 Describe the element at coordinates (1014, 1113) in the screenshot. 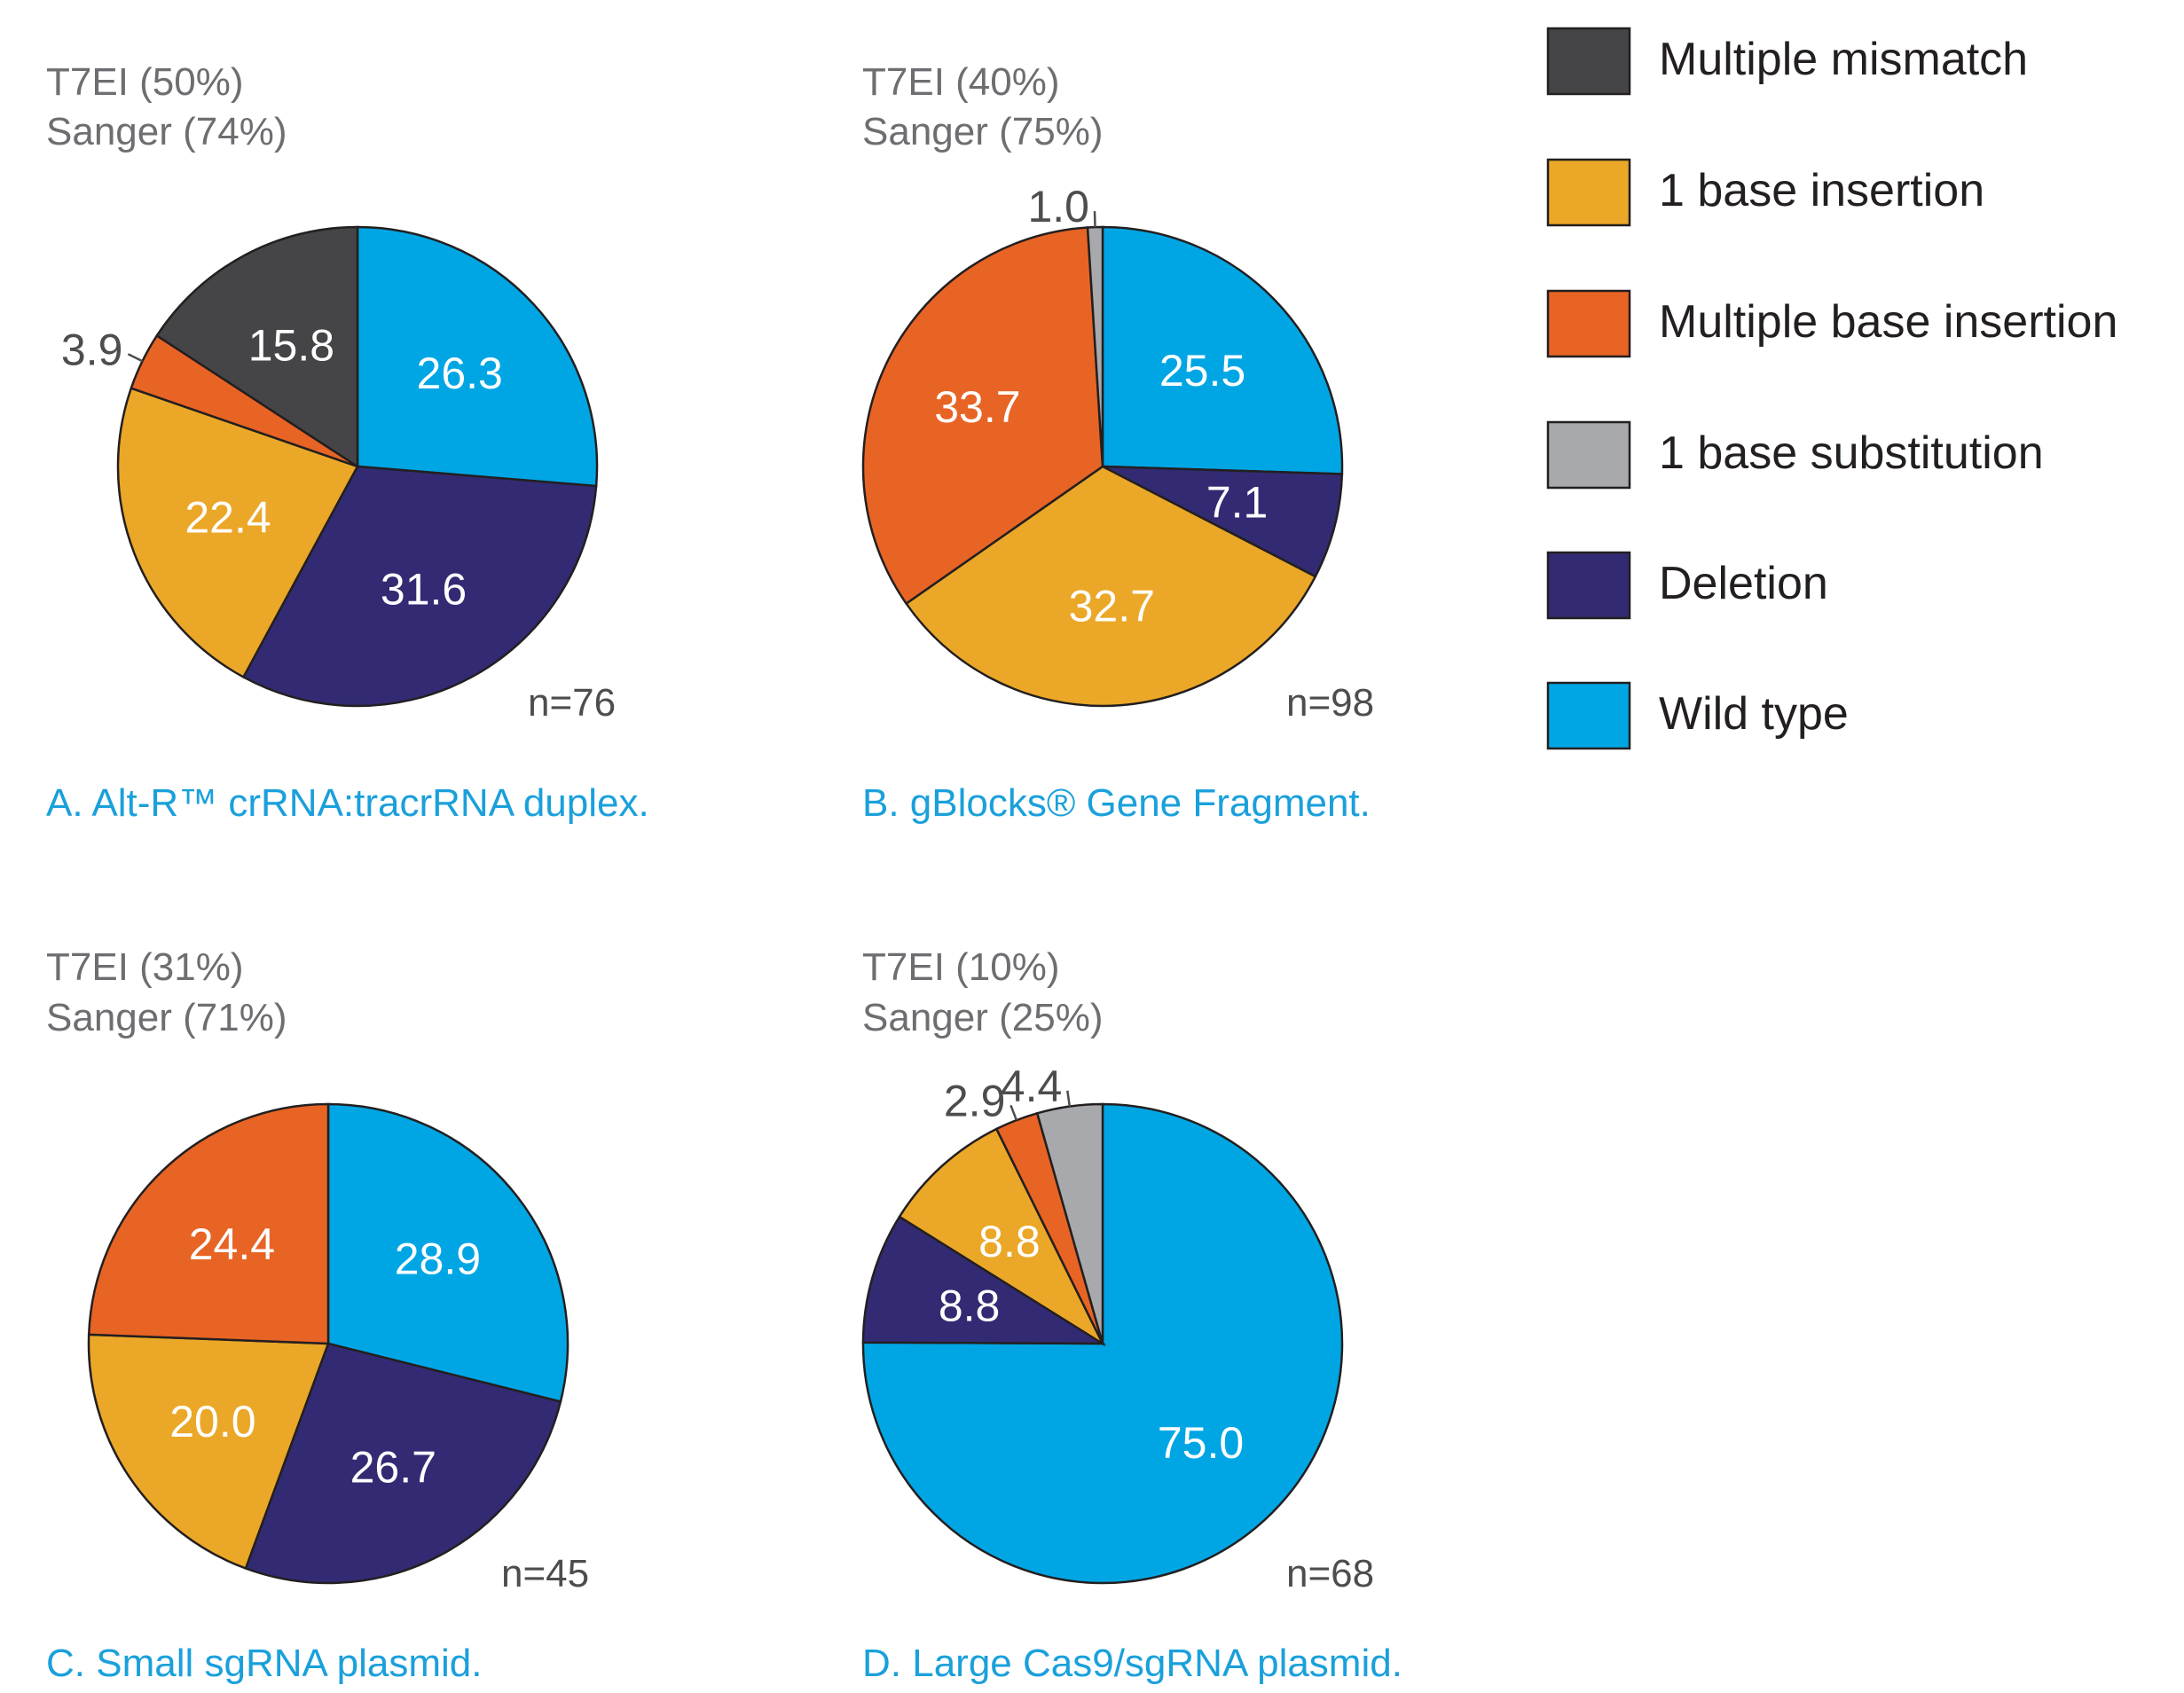

I see `pie-d-leader-multiple-base-insertion` at that location.